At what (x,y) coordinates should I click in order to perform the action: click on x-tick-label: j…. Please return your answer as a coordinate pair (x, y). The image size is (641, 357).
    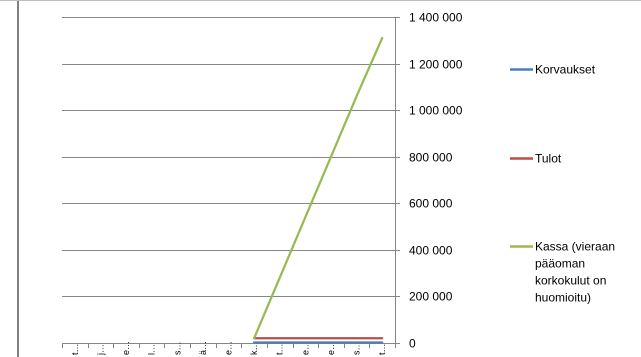
    Looking at the image, I should click on (100, 350).